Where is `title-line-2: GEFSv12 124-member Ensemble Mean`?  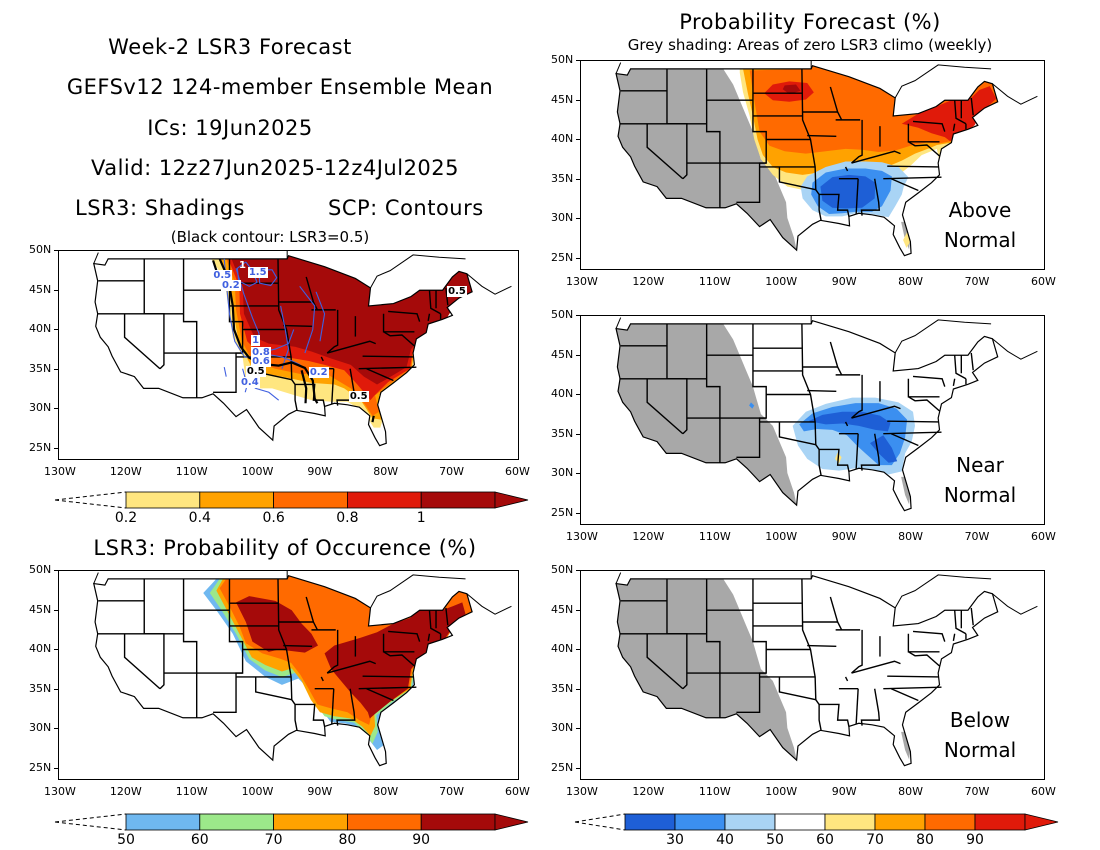 title-line-2: GEFSv12 124-member Ensemble Mean is located at coordinates (280, 87).